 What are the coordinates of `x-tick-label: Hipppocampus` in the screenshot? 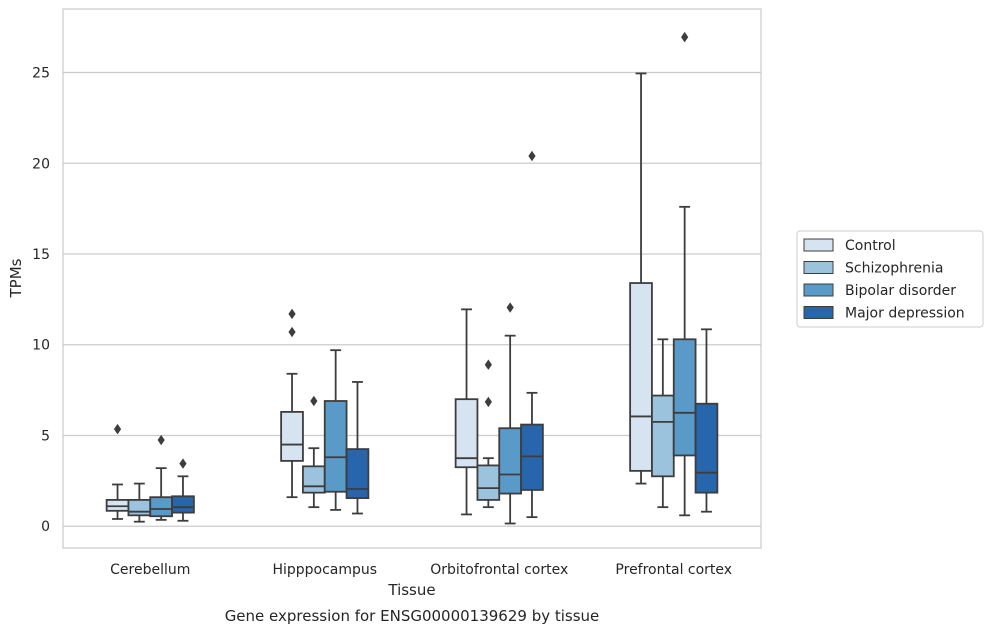 It's located at (324, 570).